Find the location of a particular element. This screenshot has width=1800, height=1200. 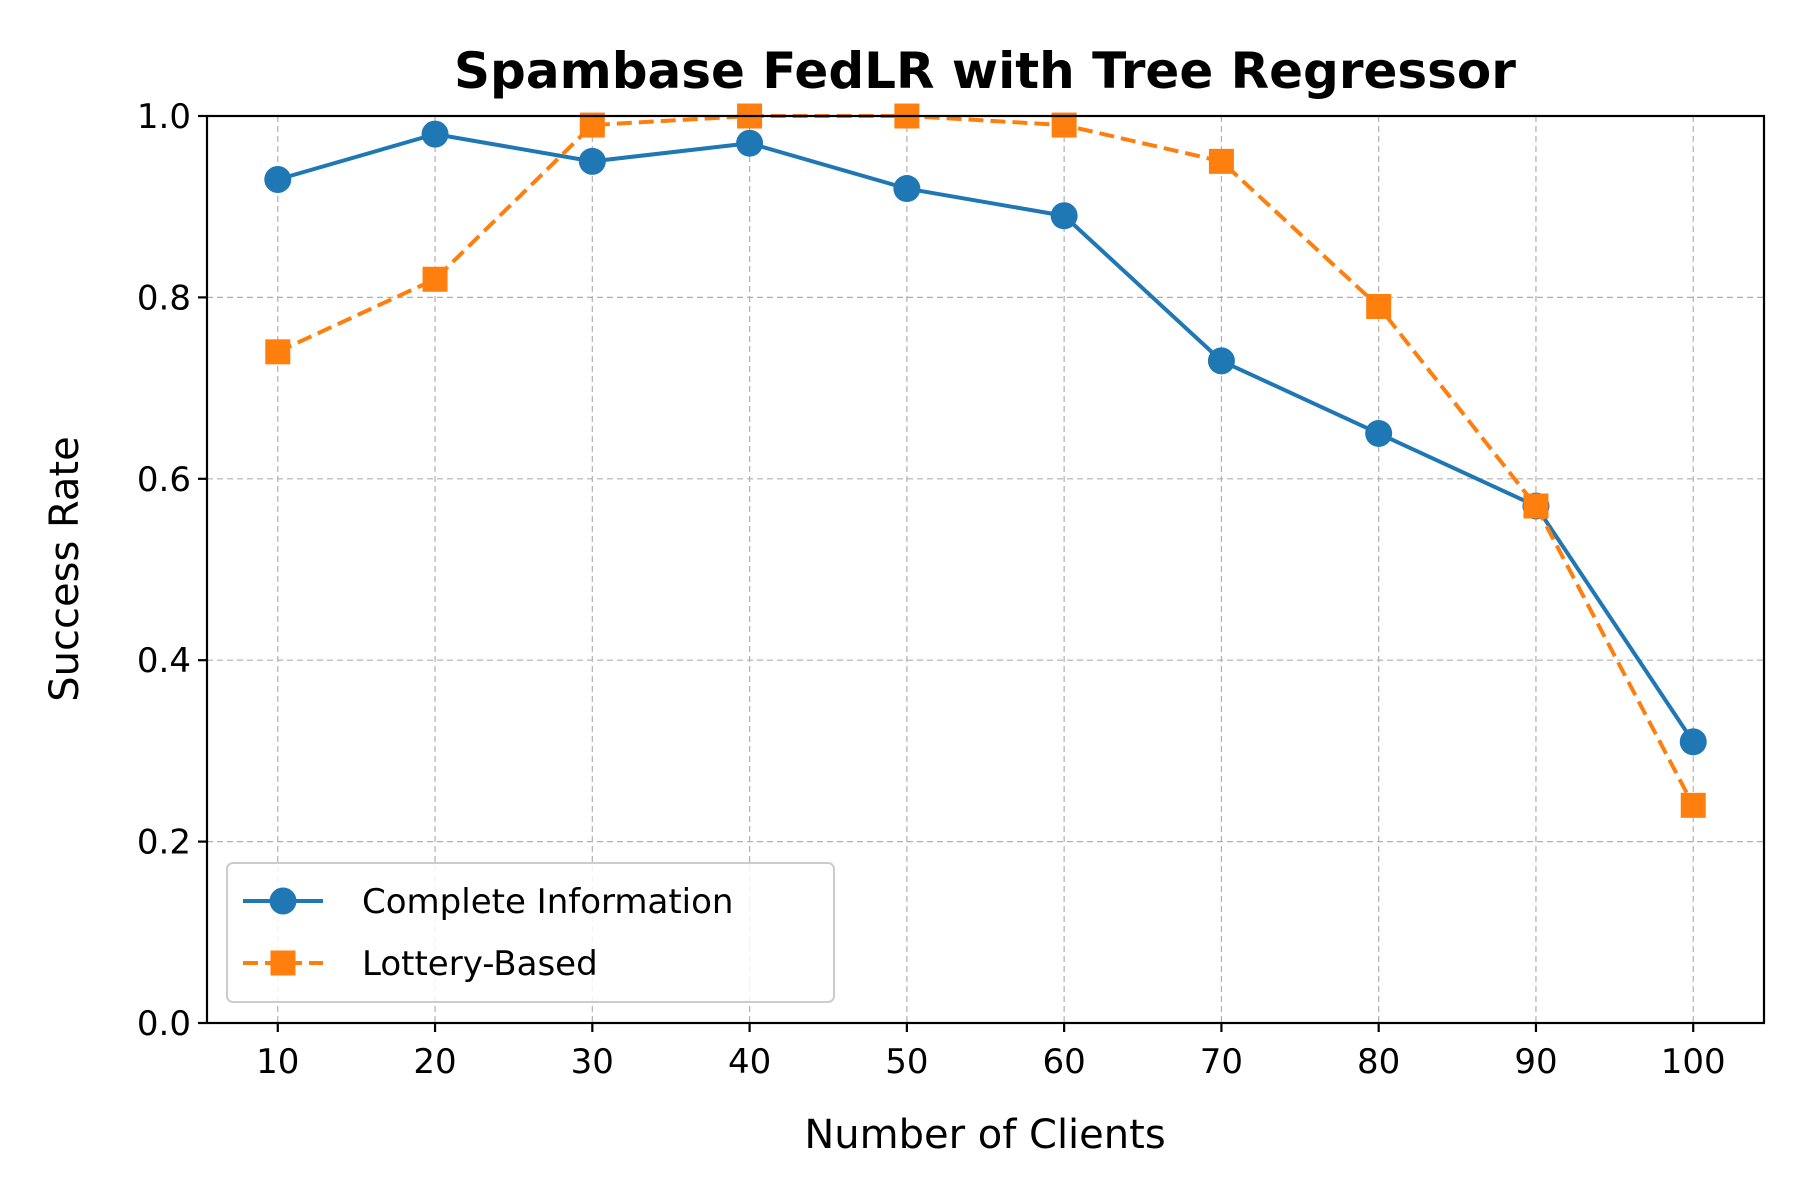

x-axis-label: Number of Clients is located at coordinates (984, 1135).